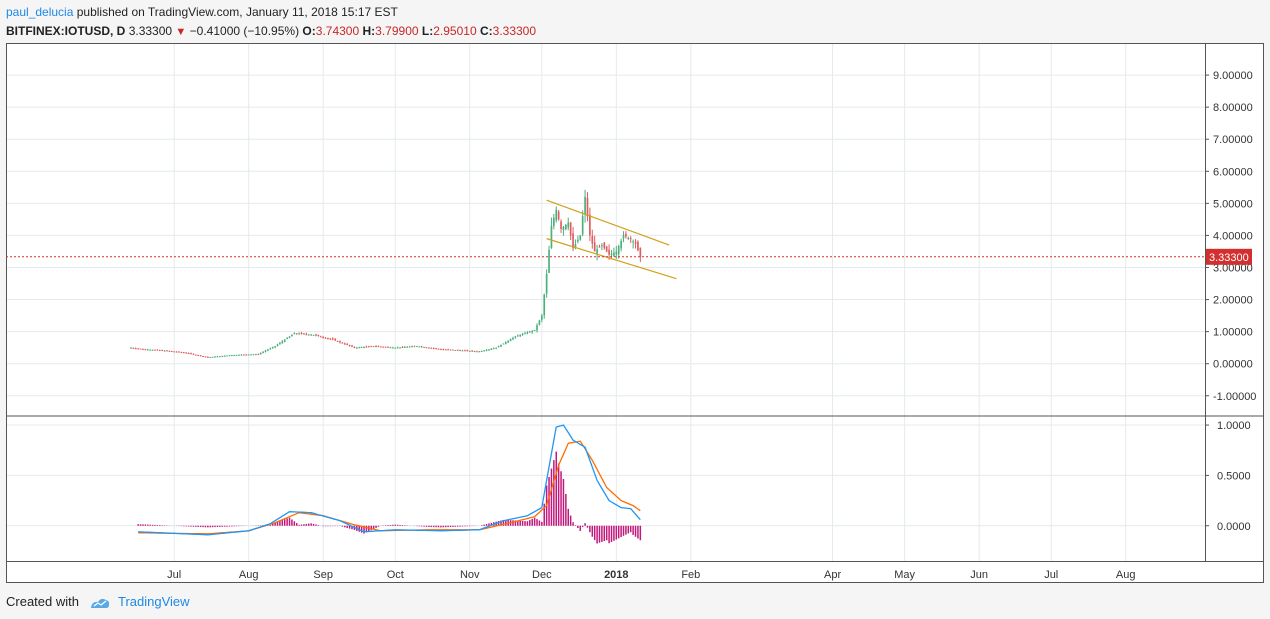 The image size is (1270, 619). What do you see at coordinates (1233, 172) in the screenshot?
I see `price-axis-label: 6.00000` at bounding box center [1233, 172].